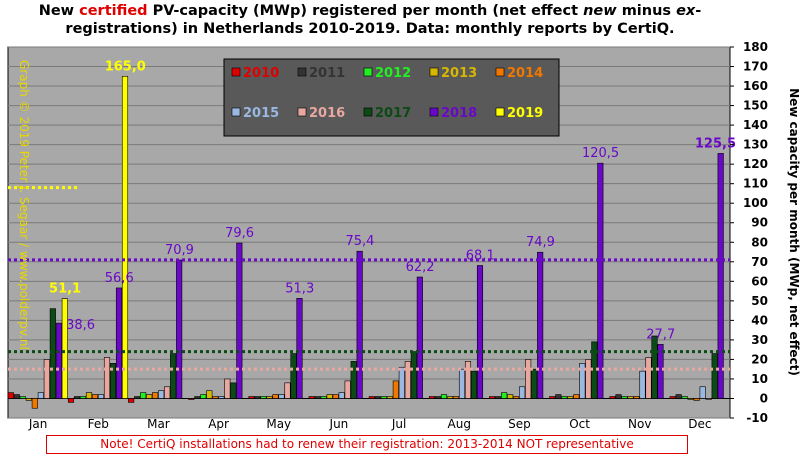 The image size is (801, 463). Describe the element at coordinates (438, 397) in the screenshot. I see `bar-2011-aug` at that location.